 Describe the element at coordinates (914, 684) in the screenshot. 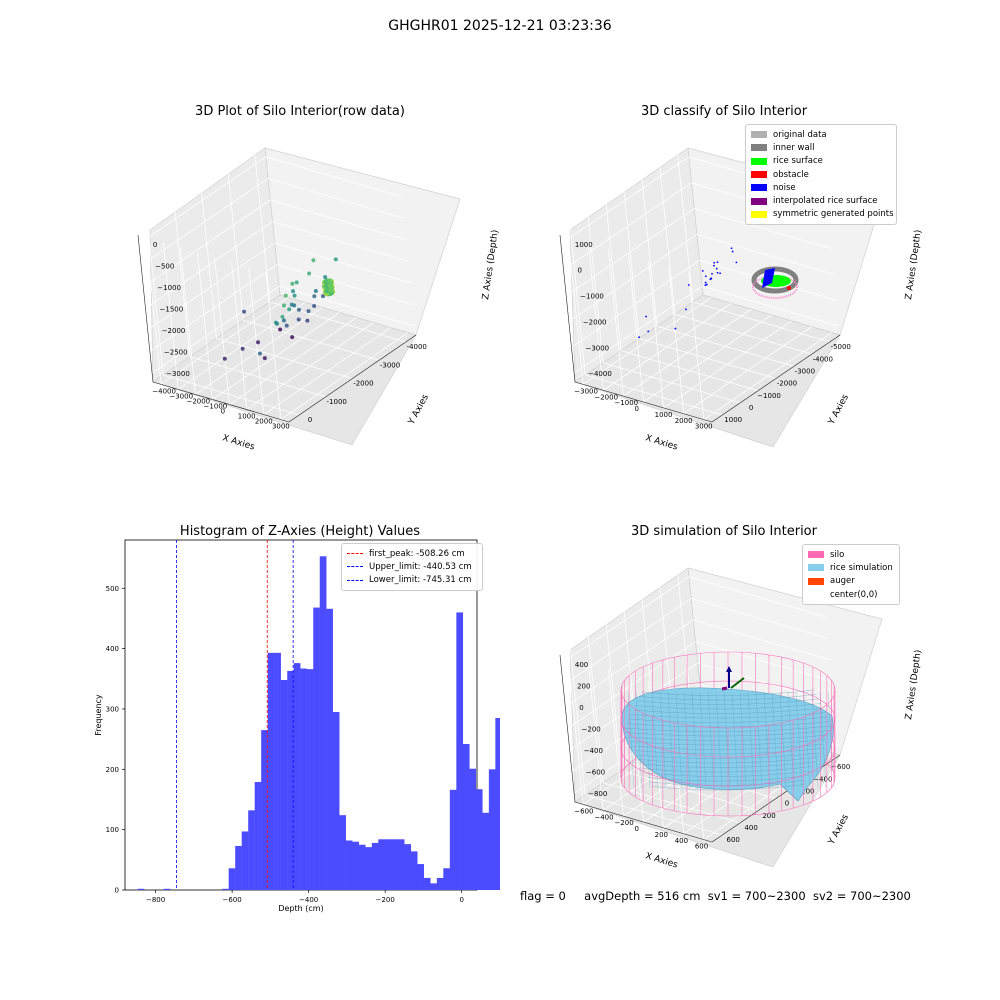

I see `sim-zlabel: Z Axies (Depth)` at that location.